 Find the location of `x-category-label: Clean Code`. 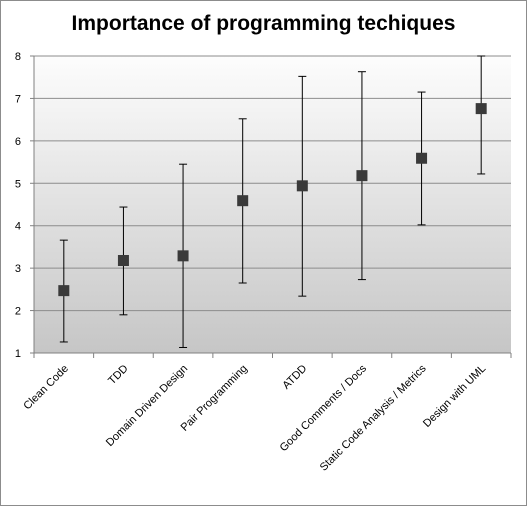

x-category-label: Clean Code is located at coordinates (46, 388).